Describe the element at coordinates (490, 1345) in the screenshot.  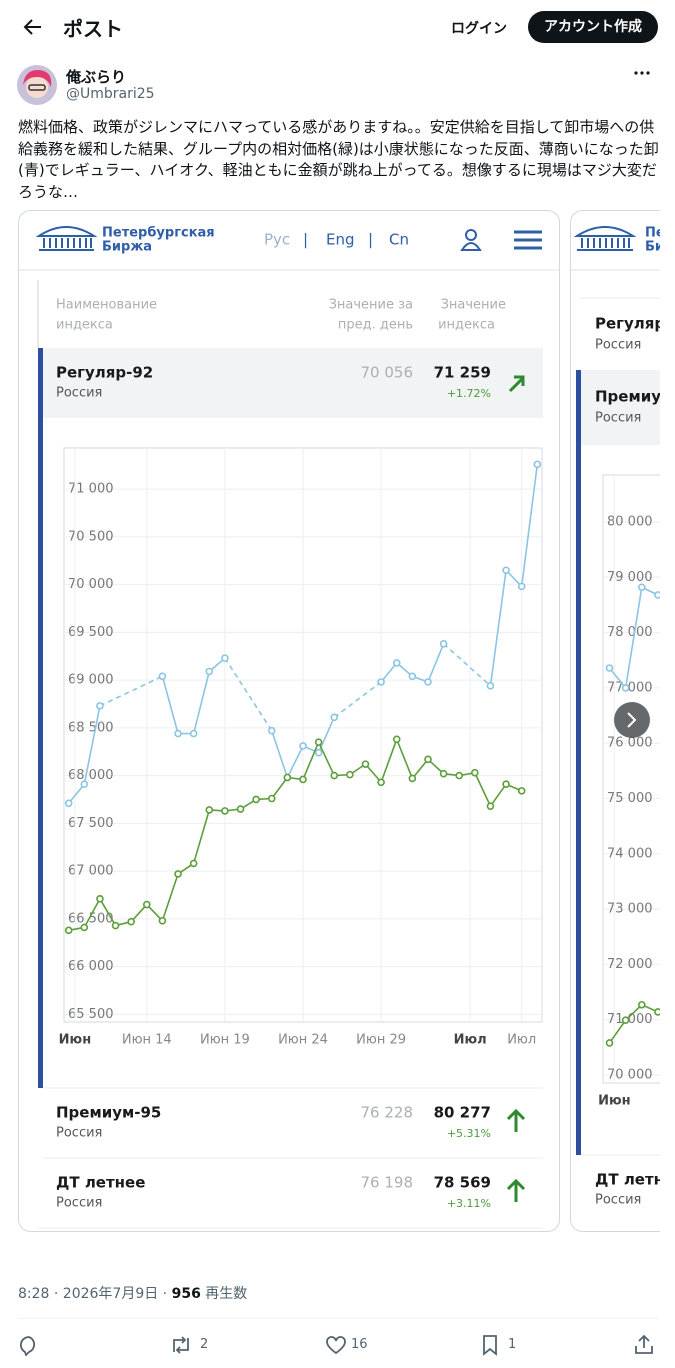
I see `bookmark-button` at that location.